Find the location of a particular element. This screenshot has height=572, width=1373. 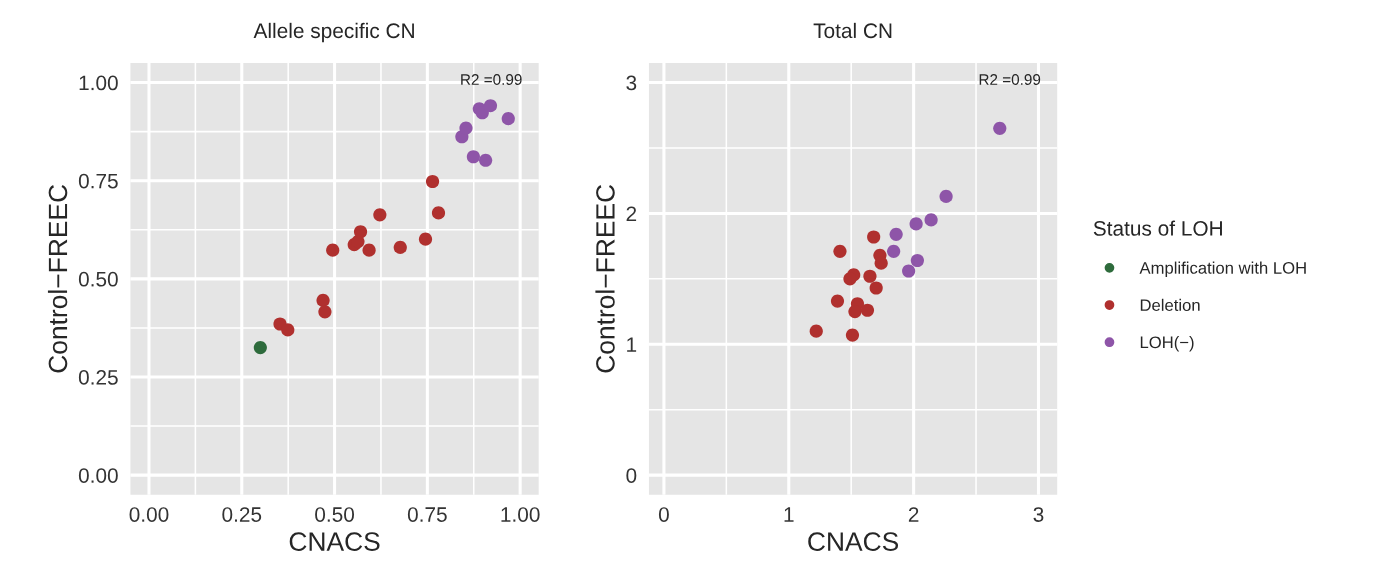

y-tick-label: 2 is located at coordinates (631, 213).